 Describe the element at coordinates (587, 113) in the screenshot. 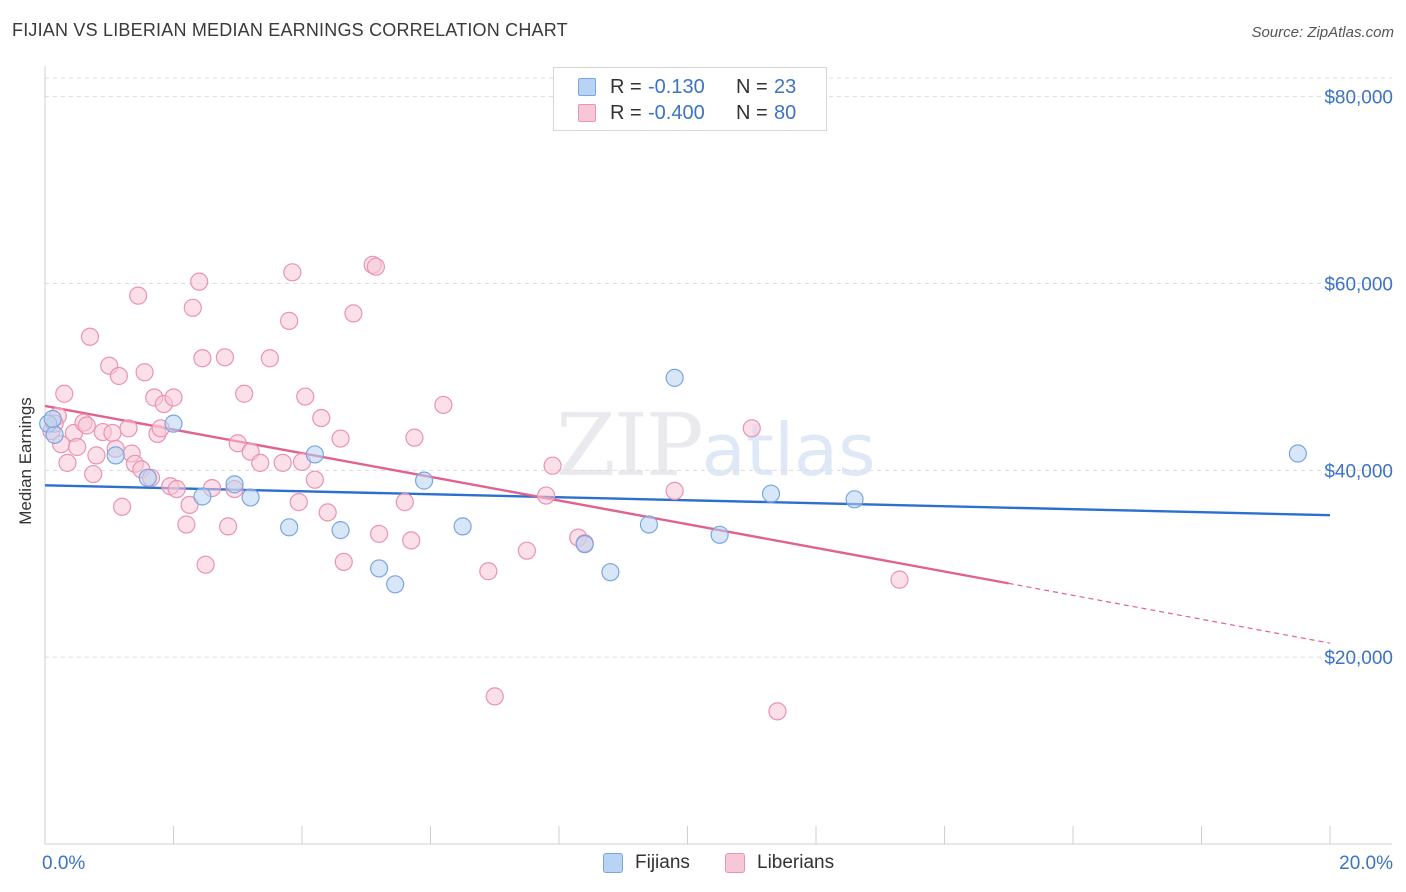

I see `liberians-swatch` at that location.